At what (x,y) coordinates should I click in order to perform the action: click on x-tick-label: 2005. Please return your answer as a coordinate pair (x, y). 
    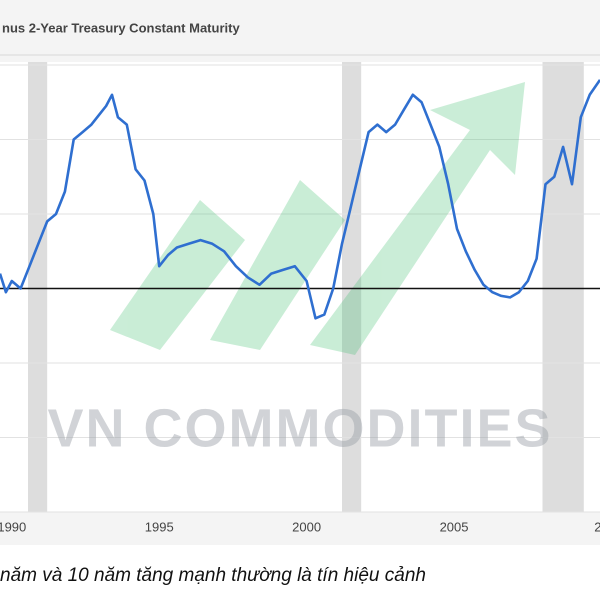
    Looking at the image, I should click on (454, 526).